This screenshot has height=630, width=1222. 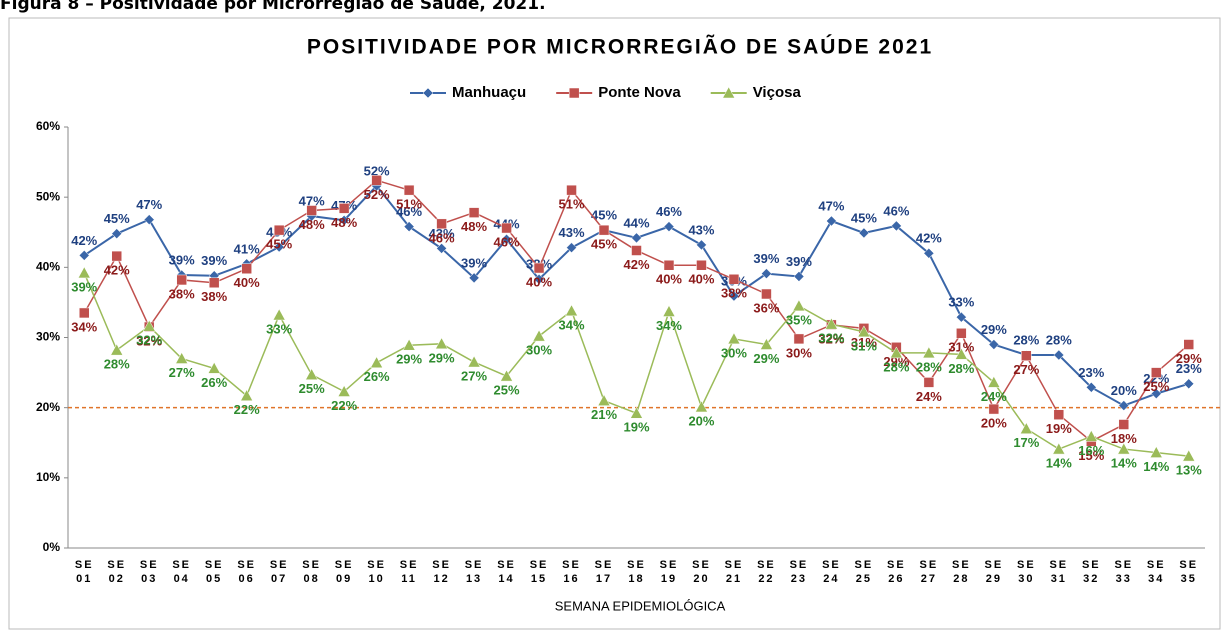 I want to click on data-label: 24%, so click(x=929, y=396).